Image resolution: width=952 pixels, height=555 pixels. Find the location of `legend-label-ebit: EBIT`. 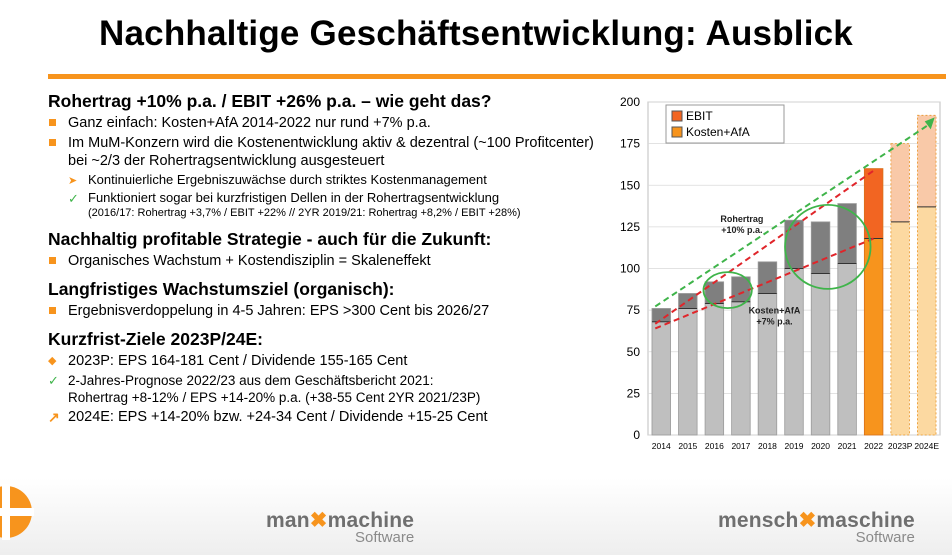

legend-label-ebit: EBIT is located at coordinates (699, 116).